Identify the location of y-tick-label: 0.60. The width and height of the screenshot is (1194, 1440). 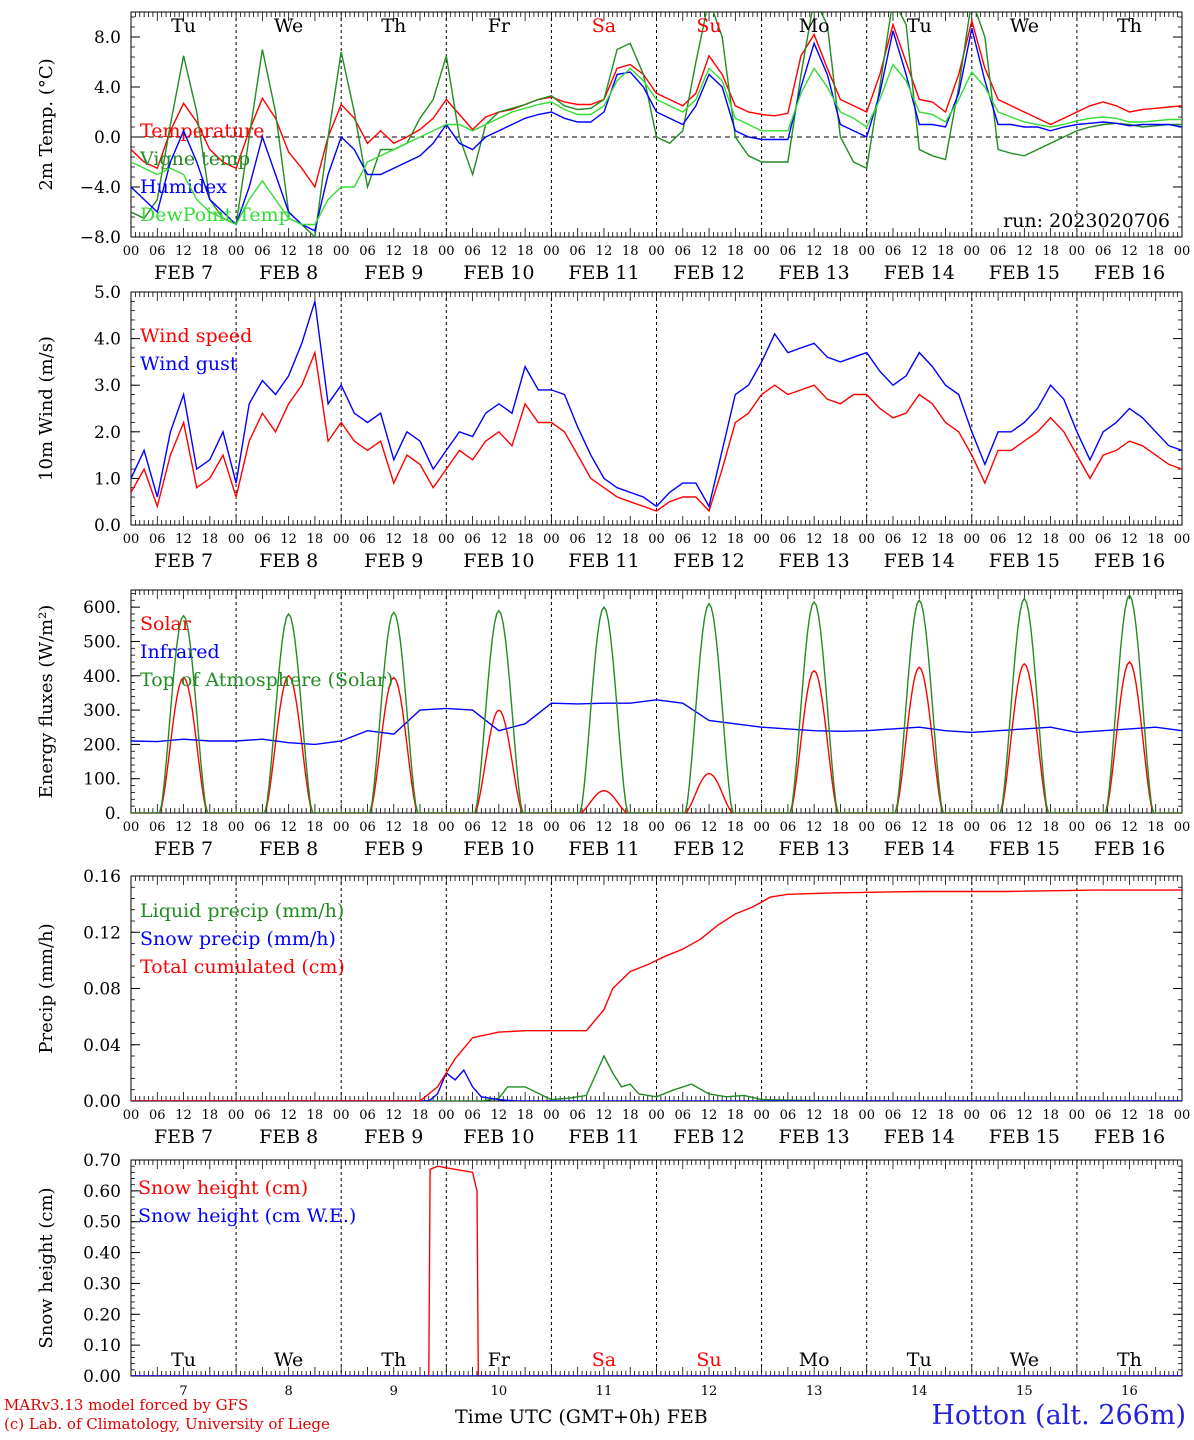
(102, 1192).